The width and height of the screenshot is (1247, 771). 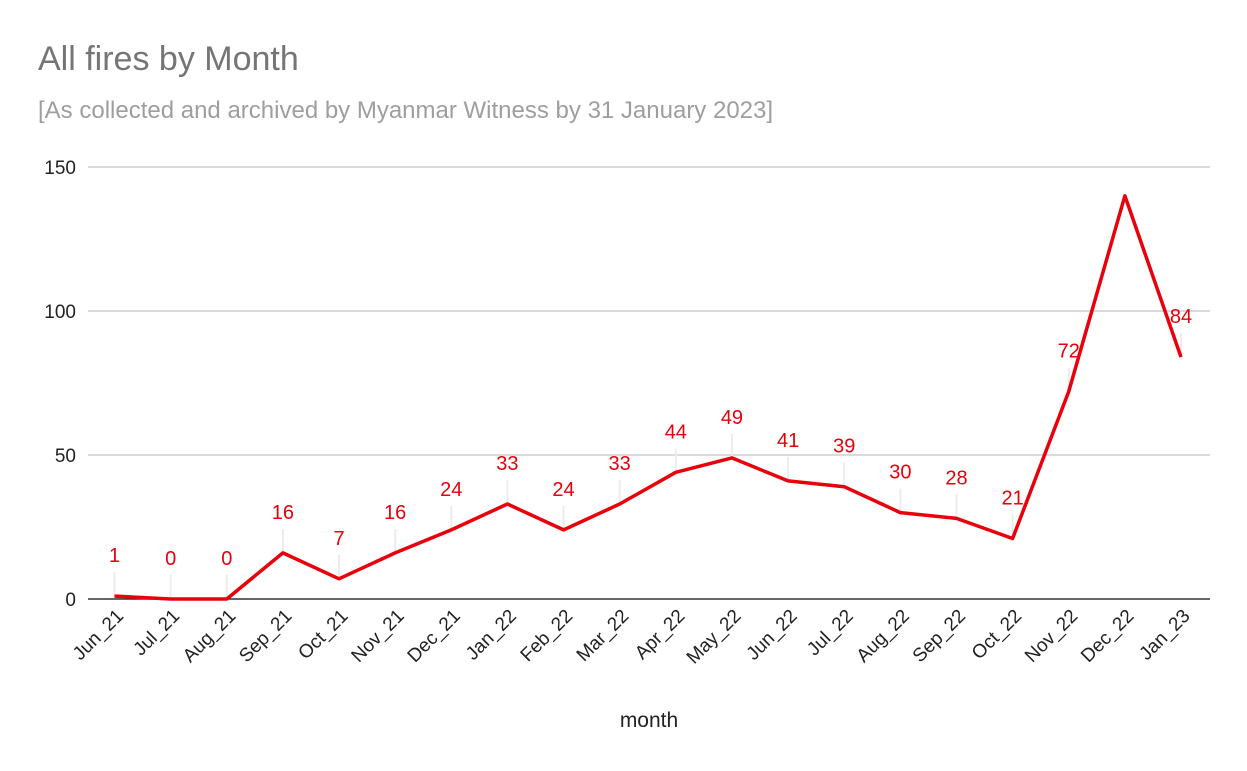 What do you see at coordinates (1181, 317) in the screenshot?
I see `data-label: 84` at bounding box center [1181, 317].